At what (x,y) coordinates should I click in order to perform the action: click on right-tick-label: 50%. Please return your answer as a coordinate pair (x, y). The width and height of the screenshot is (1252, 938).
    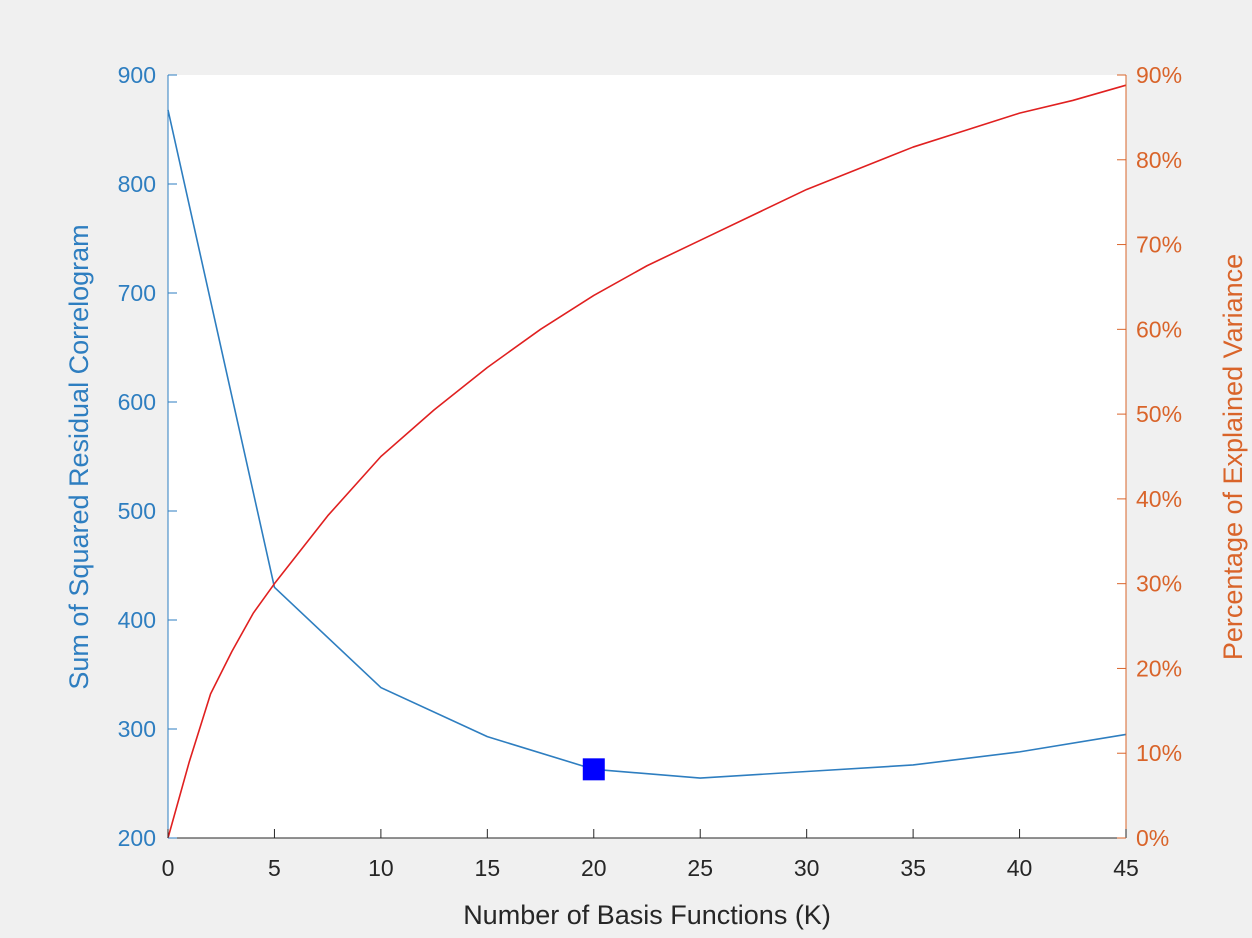
    Looking at the image, I should click on (1159, 414).